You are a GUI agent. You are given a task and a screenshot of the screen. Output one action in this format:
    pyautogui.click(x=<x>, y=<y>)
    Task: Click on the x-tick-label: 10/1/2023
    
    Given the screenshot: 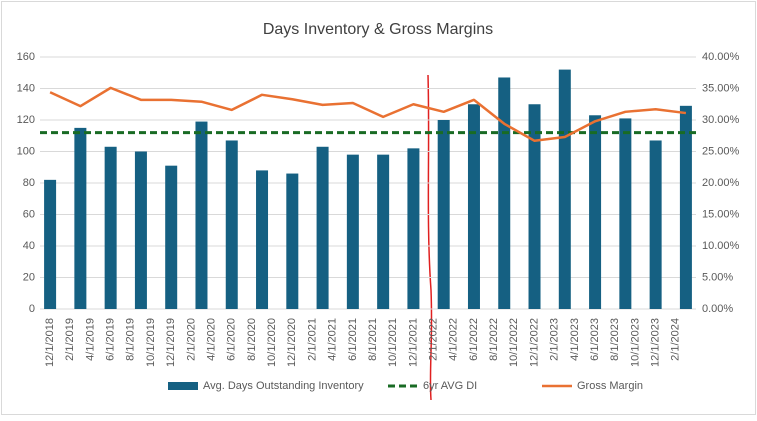 What is the action you would take?
    pyautogui.click(x=635, y=342)
    